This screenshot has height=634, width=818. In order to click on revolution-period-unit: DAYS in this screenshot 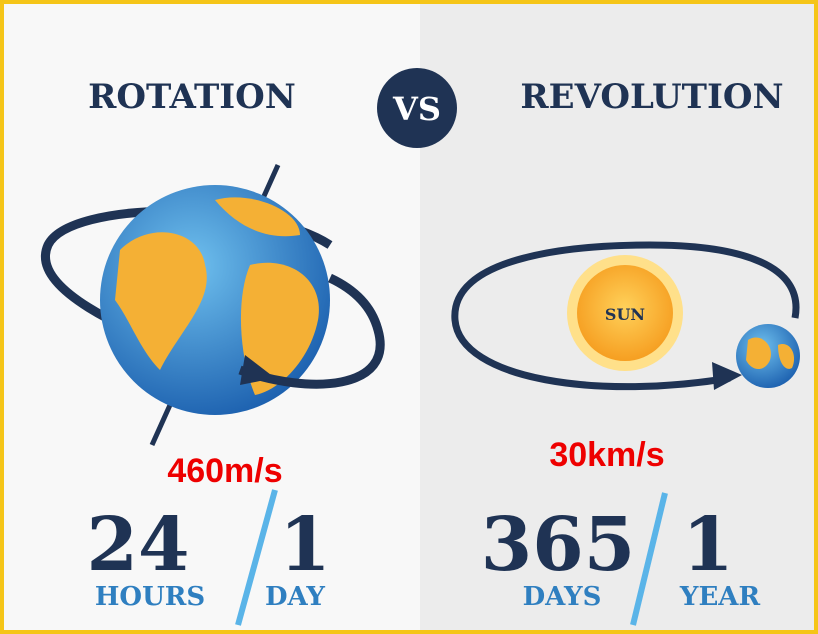, I will do `click(562, 597)`.